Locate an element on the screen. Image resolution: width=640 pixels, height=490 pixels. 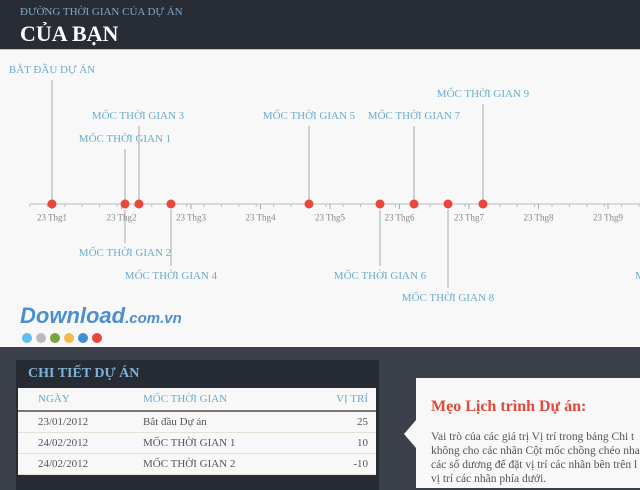
table-row: 24/02/2012 MỐC THỜI GIAN 2 -10 is located at coordinates (197, 464).